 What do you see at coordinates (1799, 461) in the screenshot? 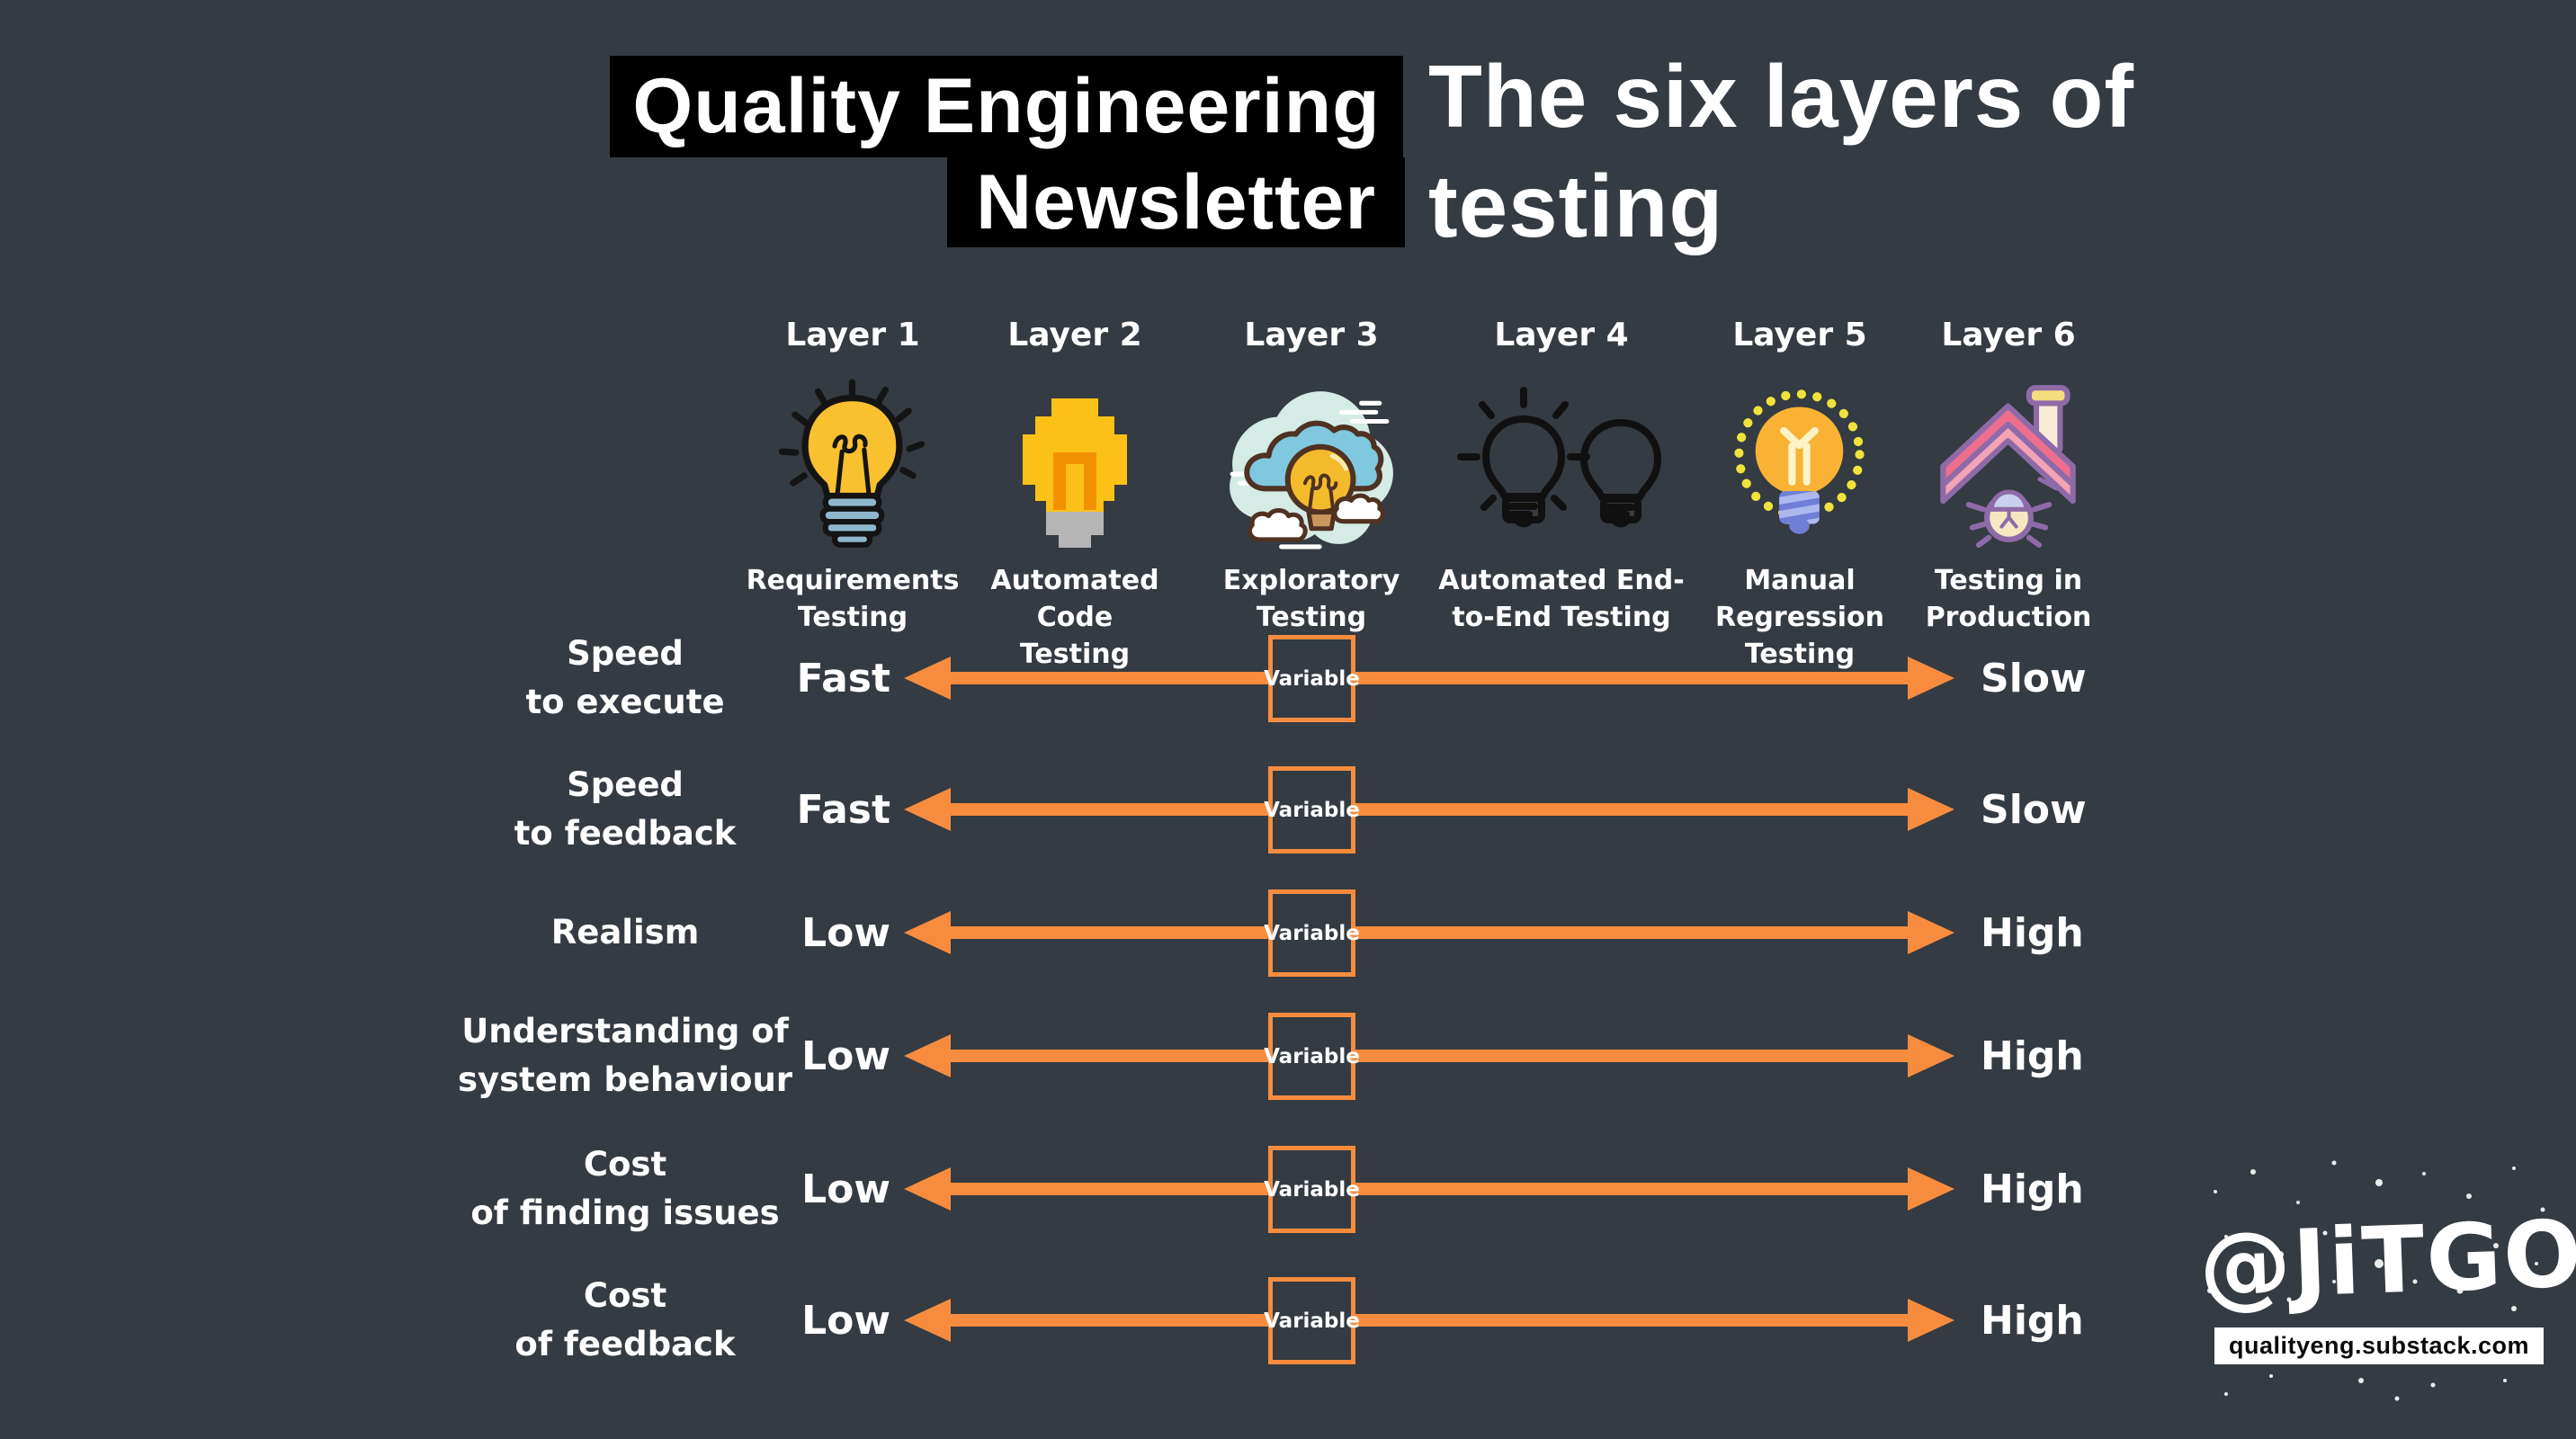
I see `glowing-lightbulb-icon` at bounding box center [1799, 461].